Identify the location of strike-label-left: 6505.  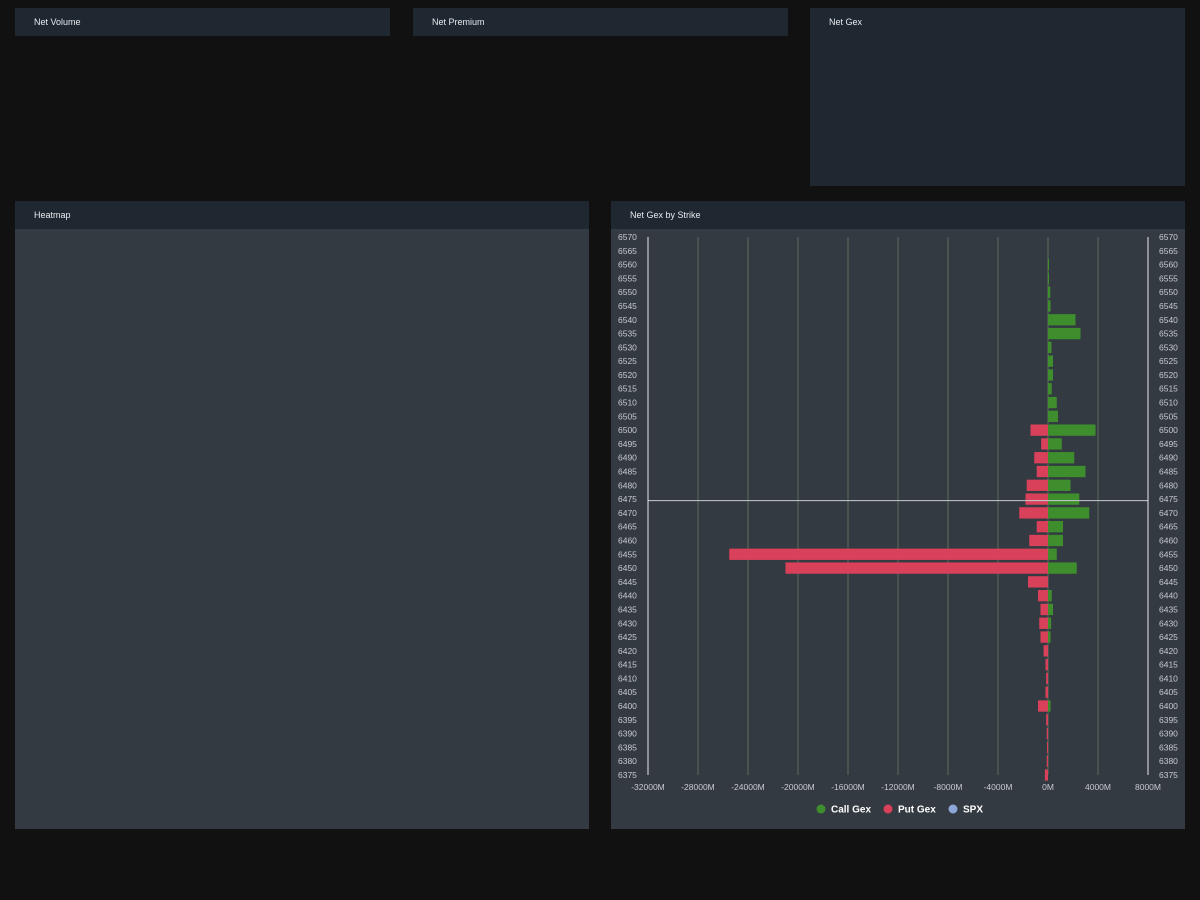
(627, 416).